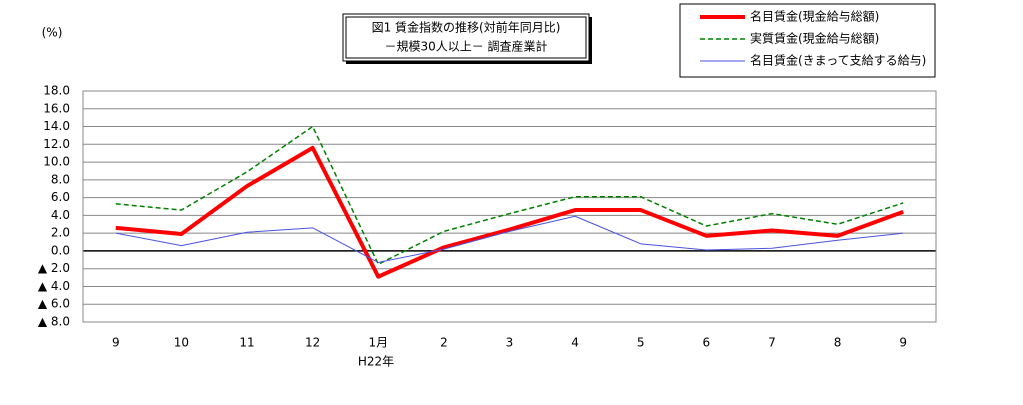 The height and width of the screenshot is (405, 1023). I want to click on title-box, so click(466, 37).